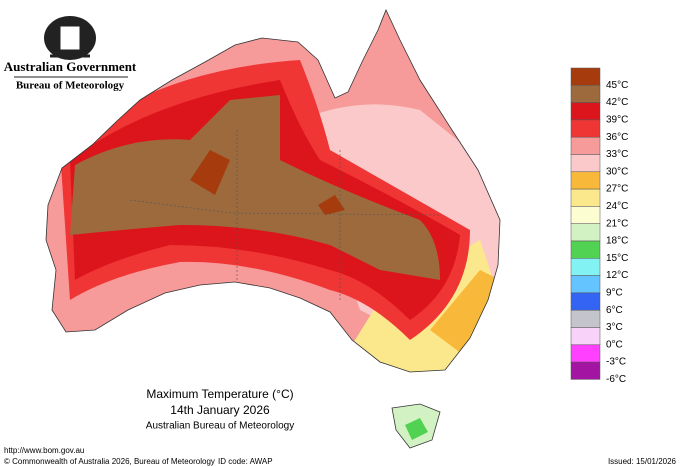  I want to click on map-date: 14th January 2026, so click(220, 410).